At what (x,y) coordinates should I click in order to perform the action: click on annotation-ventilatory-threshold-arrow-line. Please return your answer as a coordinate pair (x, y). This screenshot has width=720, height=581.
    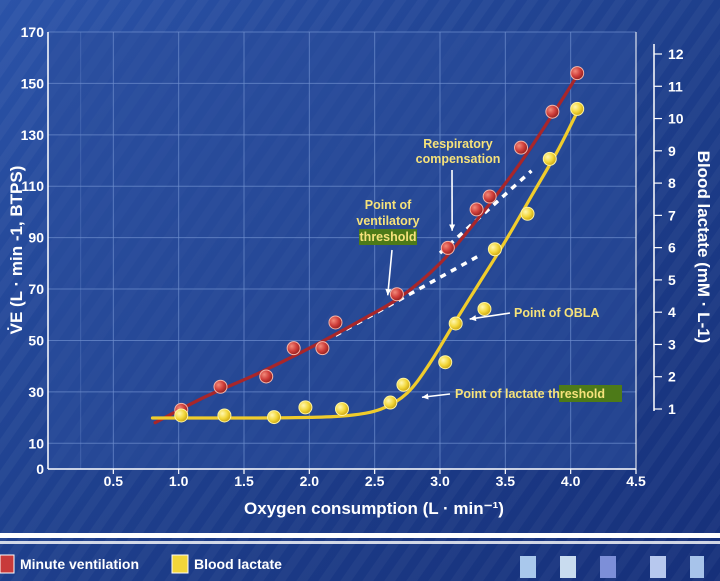
    Looking at the image, I should click on (389, 272).